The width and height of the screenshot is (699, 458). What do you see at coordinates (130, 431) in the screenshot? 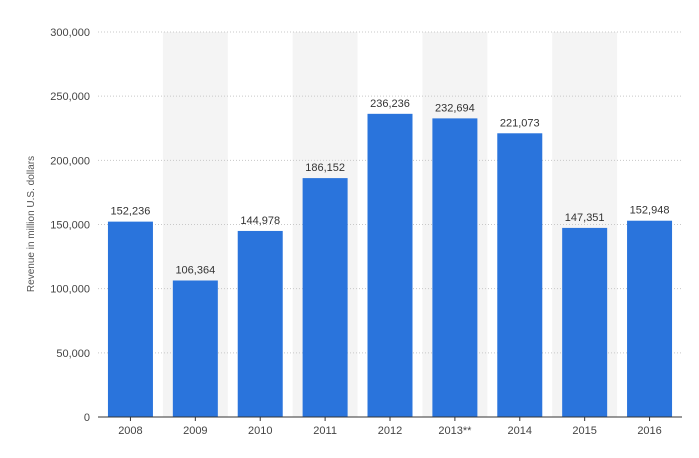
I see `x-tick-label: 2008` at bounding box center [130, 431].